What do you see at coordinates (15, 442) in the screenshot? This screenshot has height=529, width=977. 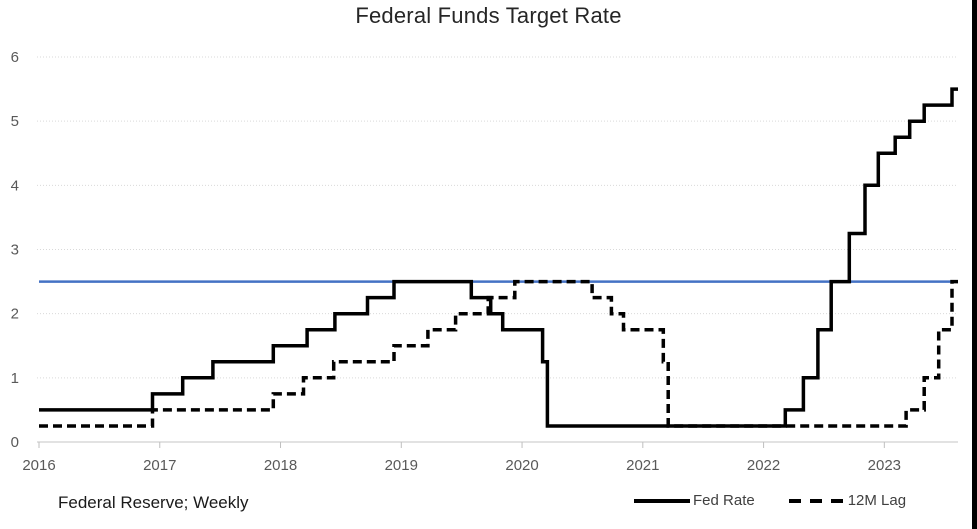 I see `y-axis-label-0: 0` at bounding box center [15, 442].